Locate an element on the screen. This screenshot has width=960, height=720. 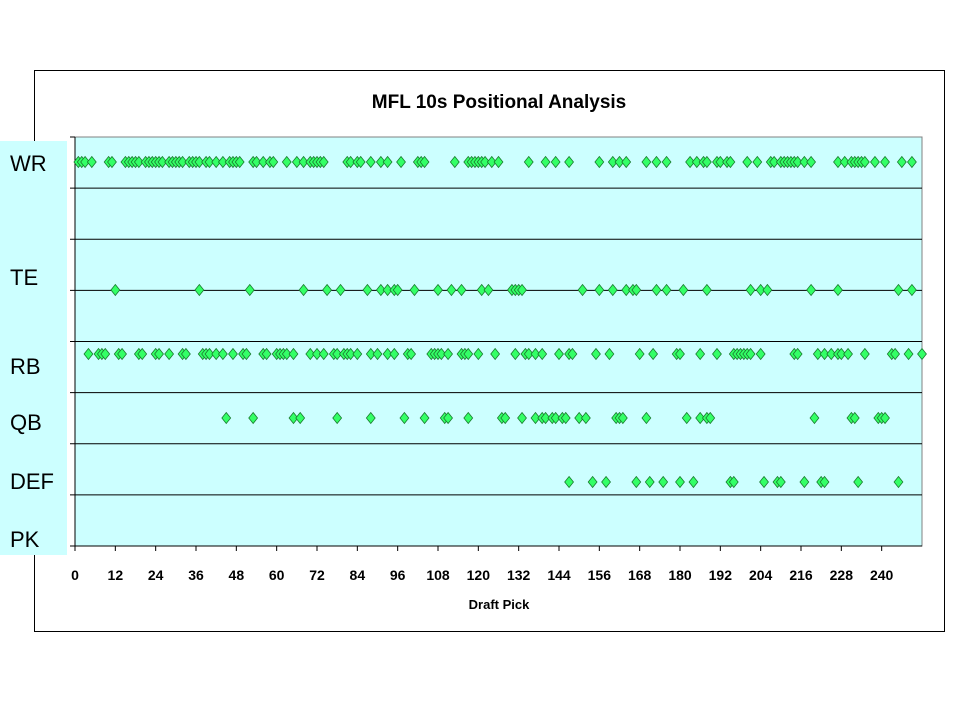
position-label-te: TE is located at coordinates (24, 277).